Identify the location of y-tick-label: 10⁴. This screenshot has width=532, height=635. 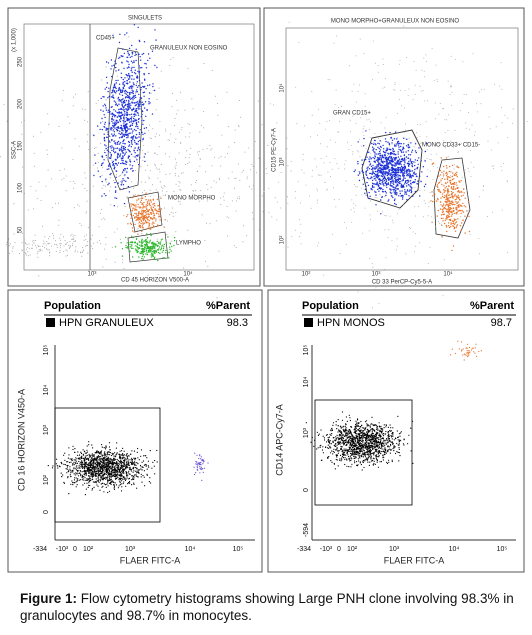
(282, 88).